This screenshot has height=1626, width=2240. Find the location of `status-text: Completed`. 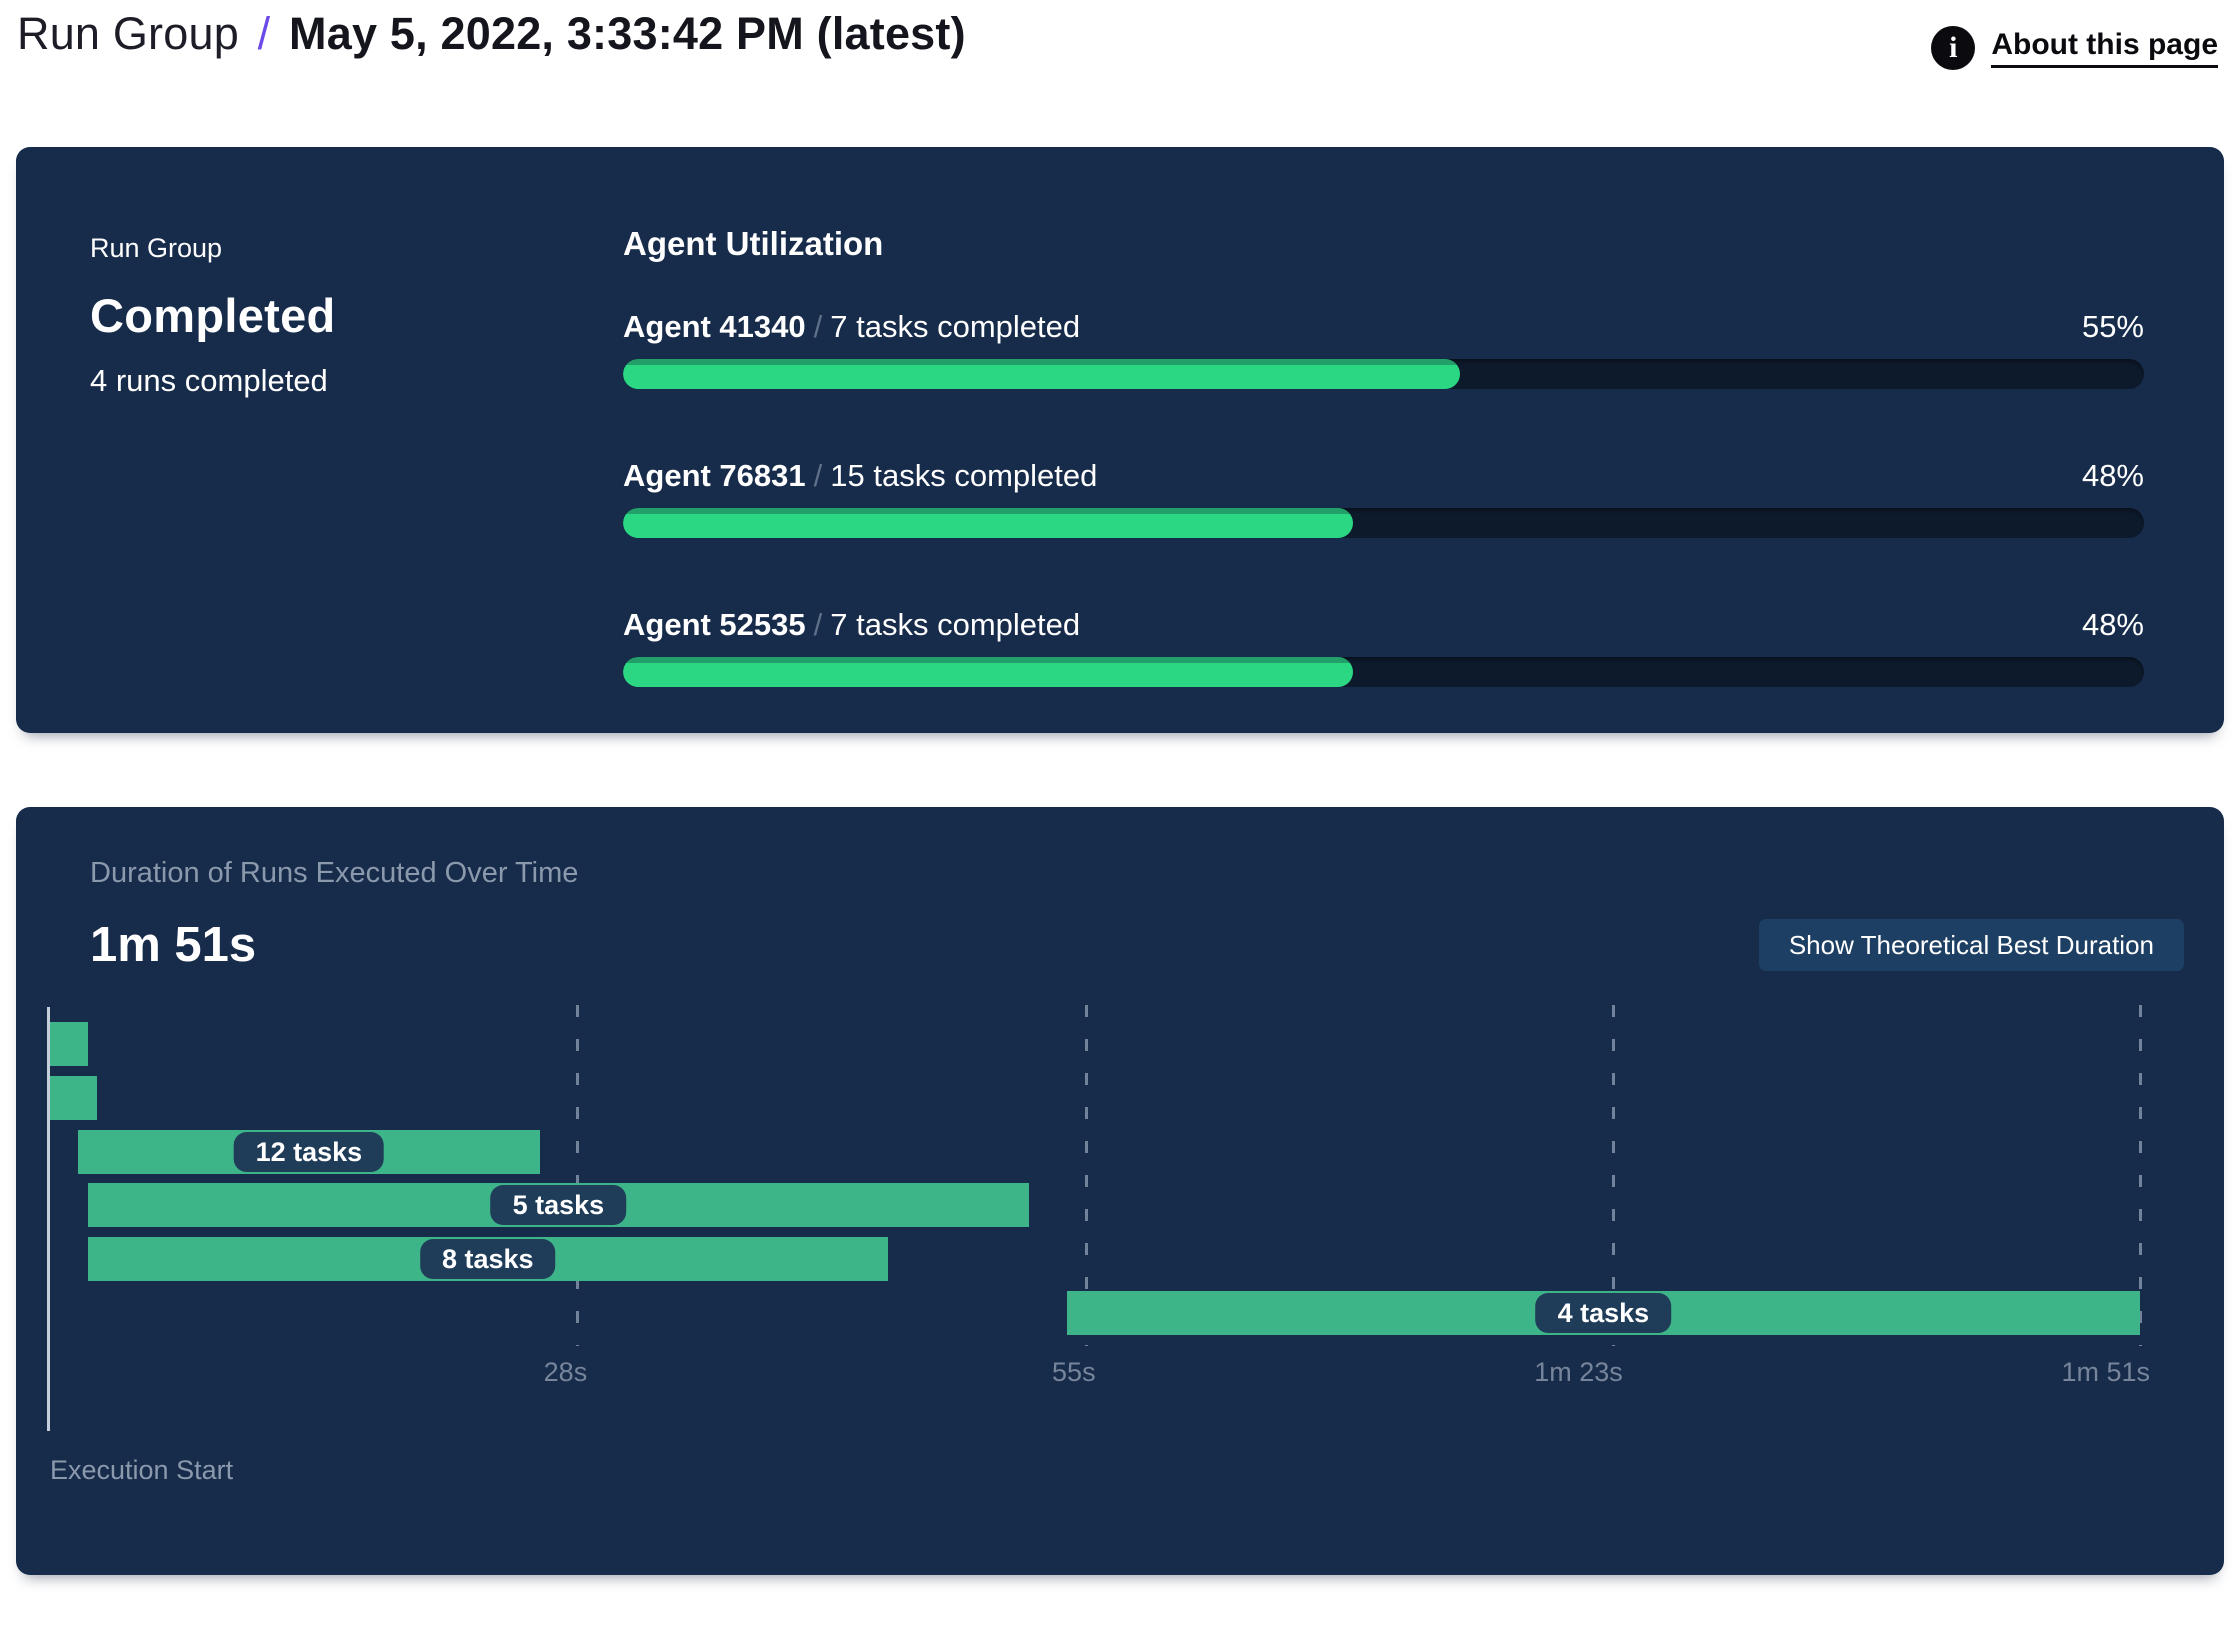

status-text: Completed is located at coordinates (213, 315).